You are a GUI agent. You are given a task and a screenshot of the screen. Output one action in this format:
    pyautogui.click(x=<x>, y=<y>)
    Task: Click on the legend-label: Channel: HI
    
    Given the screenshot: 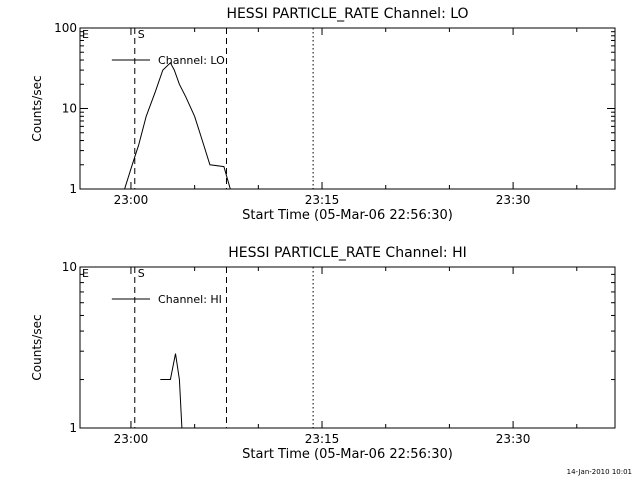 What is the action you would take?
    pyautogui.click(x=190, y=299)
    